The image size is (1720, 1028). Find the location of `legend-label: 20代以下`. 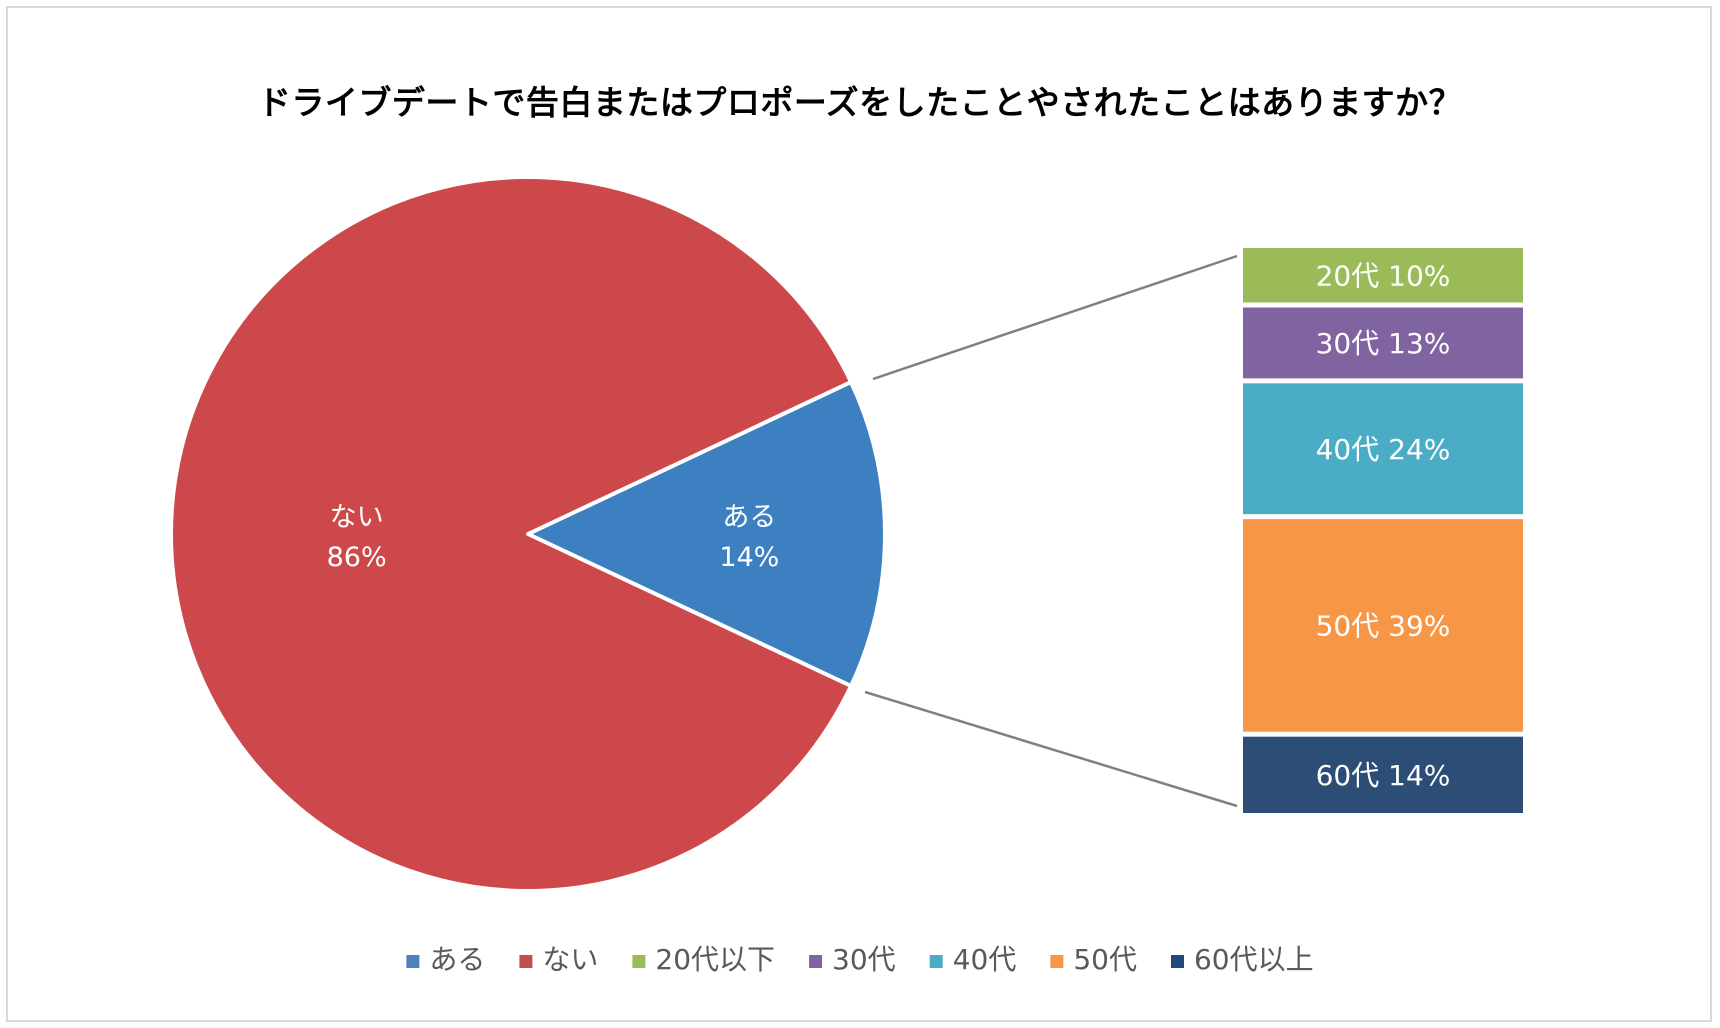

legend-label: 20代以下 is located at coordinates (715, 959).